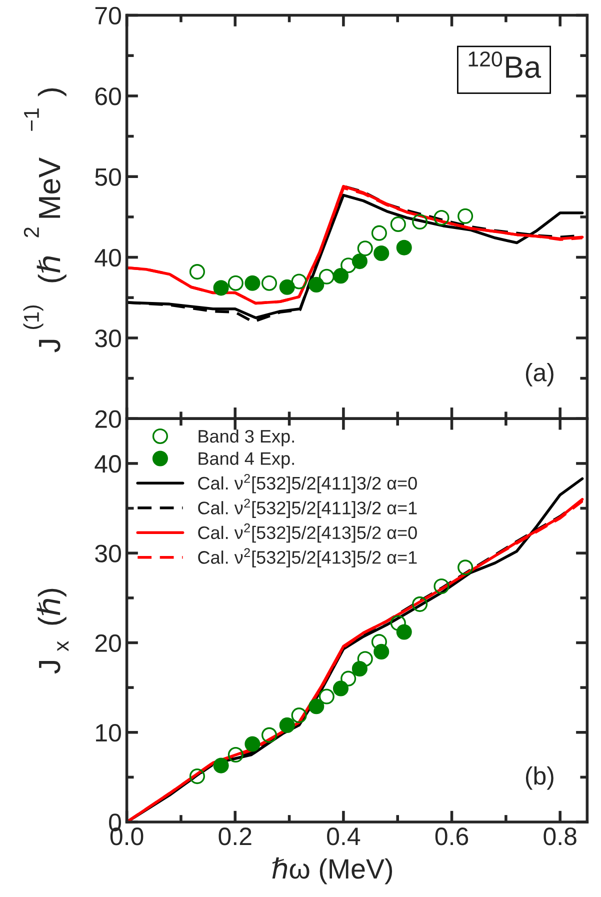  What do you see at coordinates (44, 220) in the screenshot?
I see `y-axis-title: J(1) (ℏ2MeV−1)` at bounding box center [44, 220].